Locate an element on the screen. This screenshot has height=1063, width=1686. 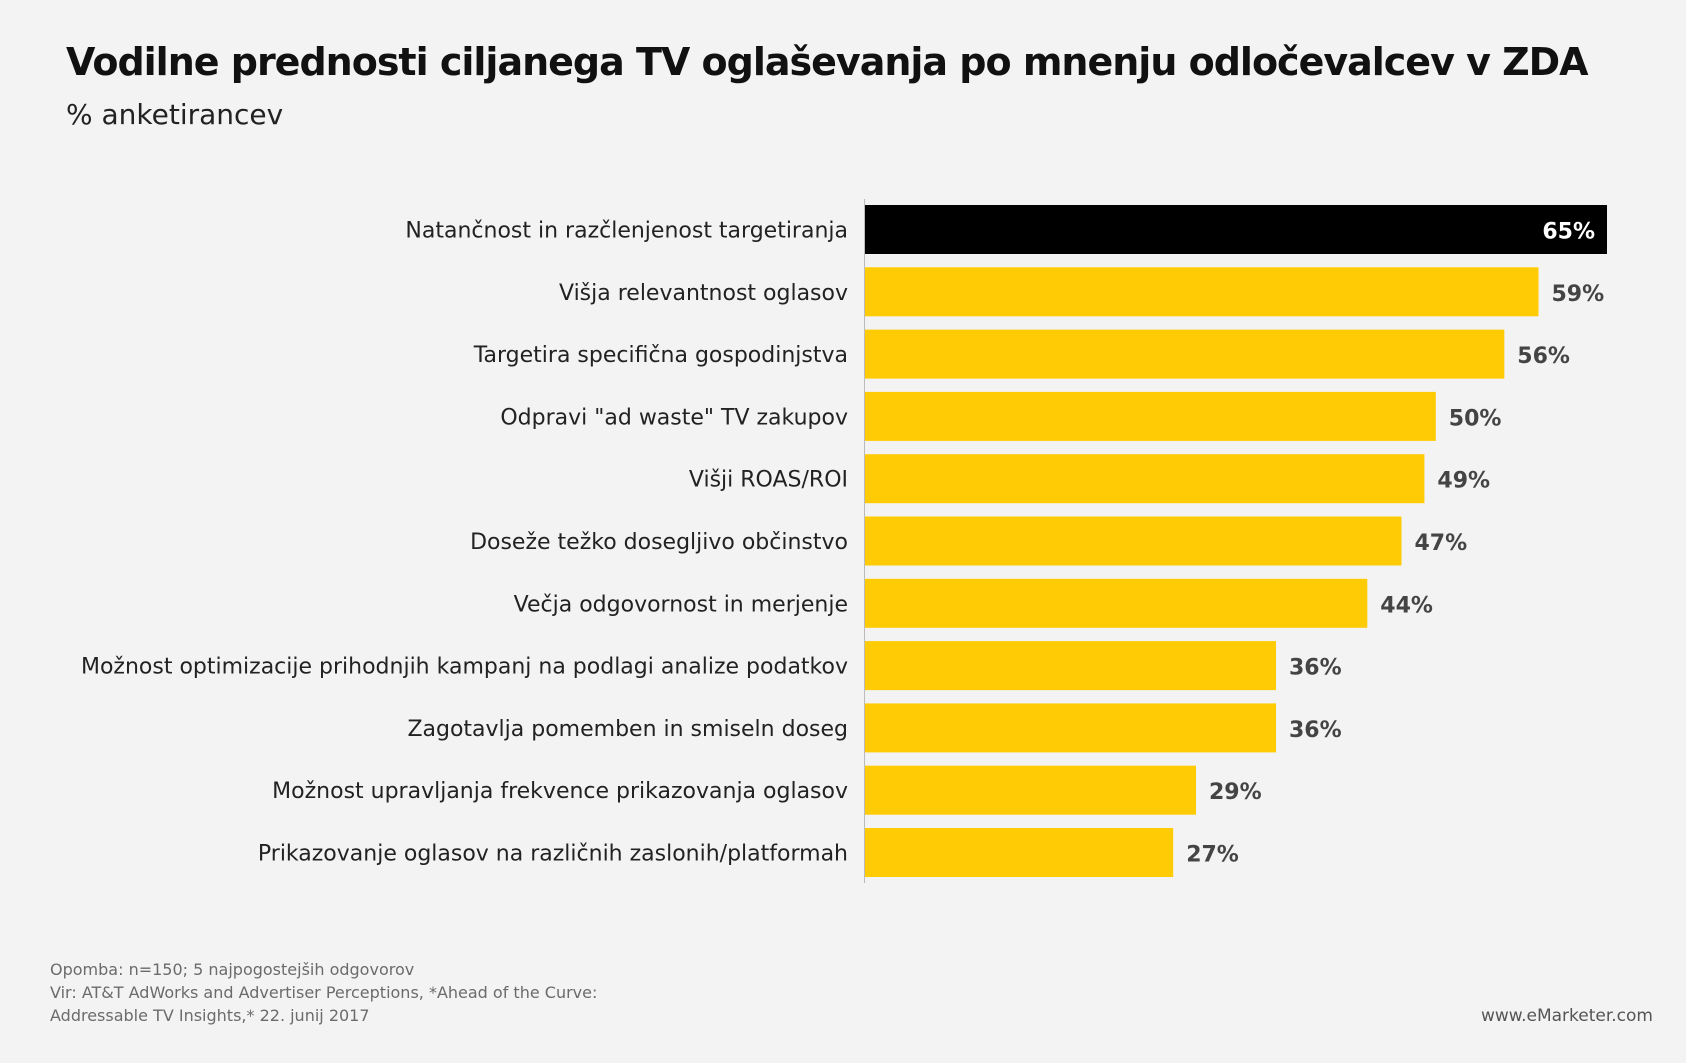
category-label: Višja relevantnost oglasov is located at coordinates (703, 293).